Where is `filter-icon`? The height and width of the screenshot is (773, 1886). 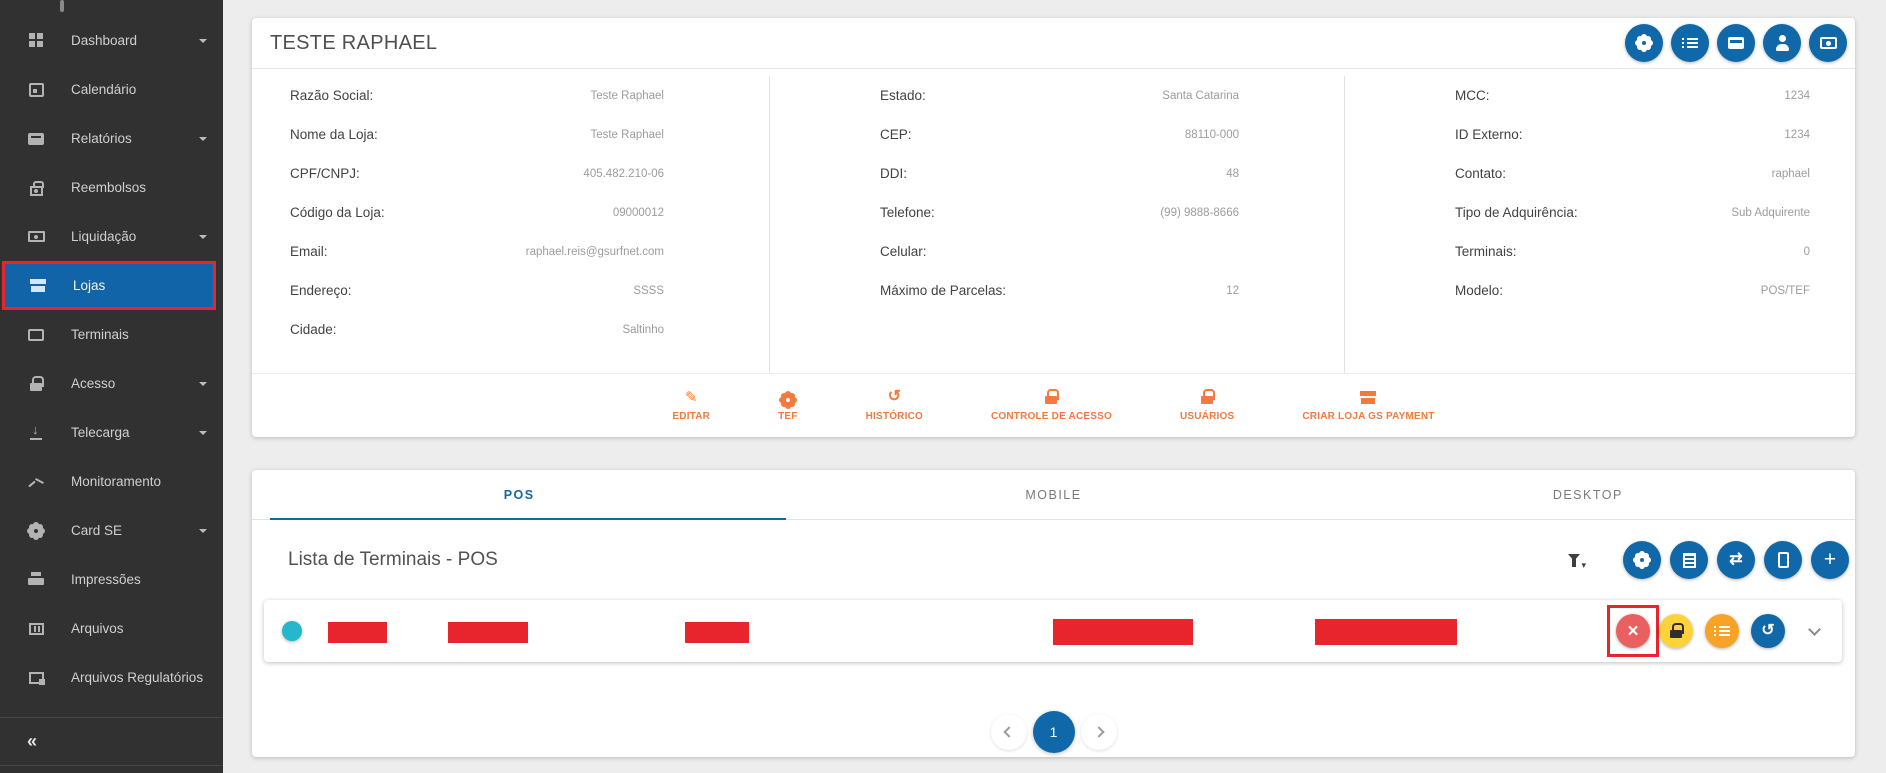
filter-icon is located at coordinates (1574, 560).